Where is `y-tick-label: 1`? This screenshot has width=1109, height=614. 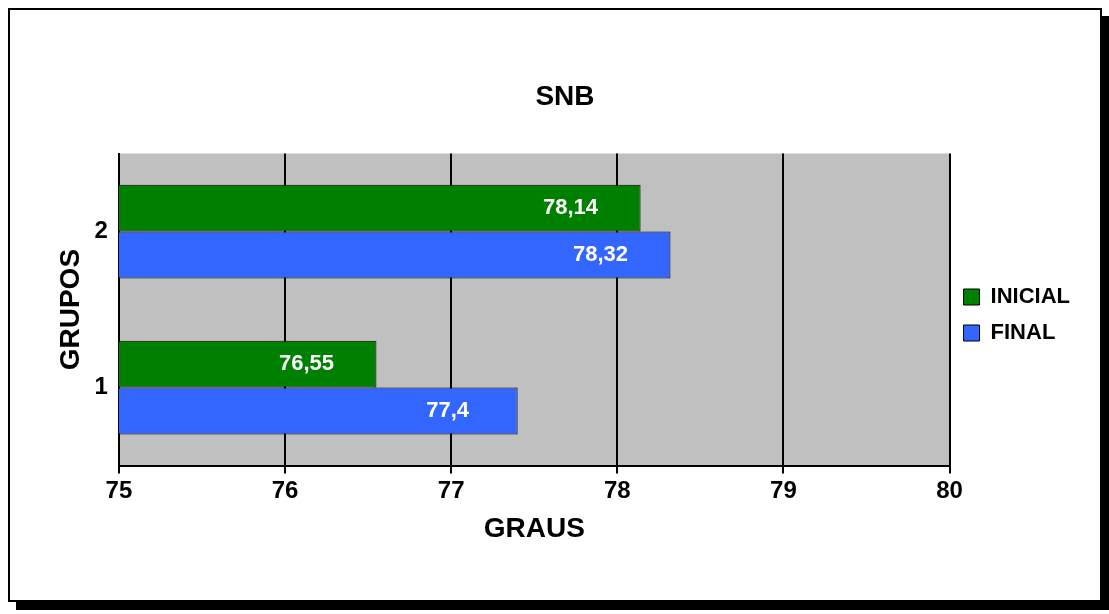 y-tick-label: 1 is located at coordinates (101, 386).